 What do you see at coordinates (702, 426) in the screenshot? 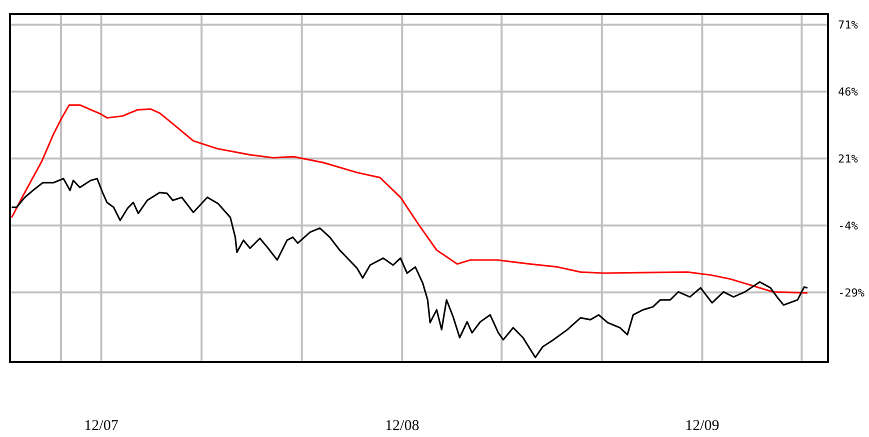
I see `x-tick-label: 12/09` at bounding box center [702, 426].